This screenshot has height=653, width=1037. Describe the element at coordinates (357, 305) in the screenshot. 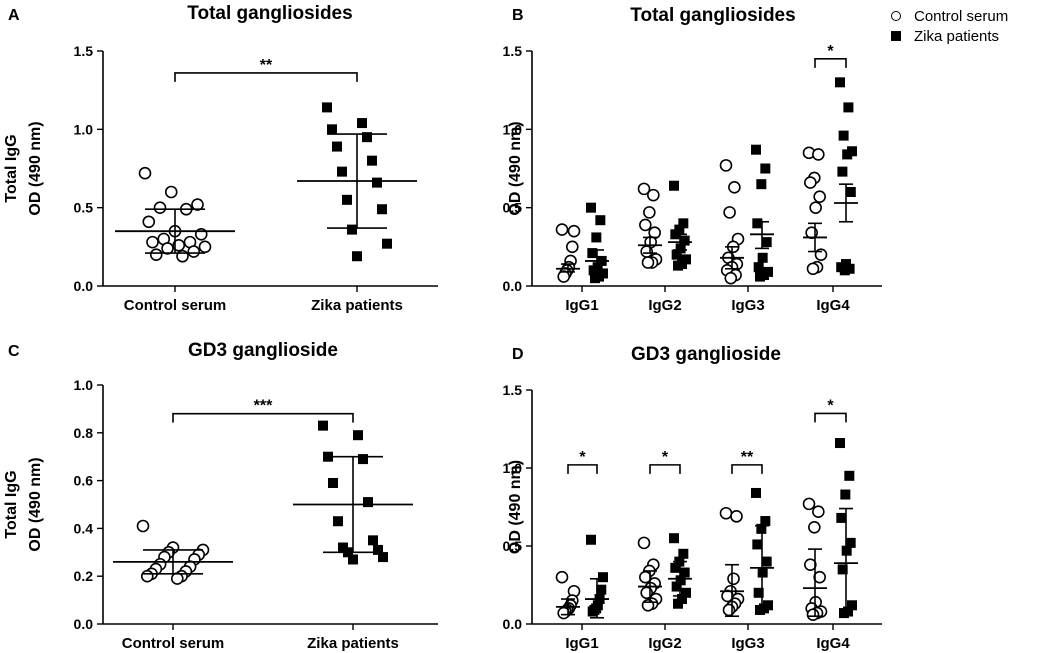

I see `x-tick-label: Zika patients` at that location.